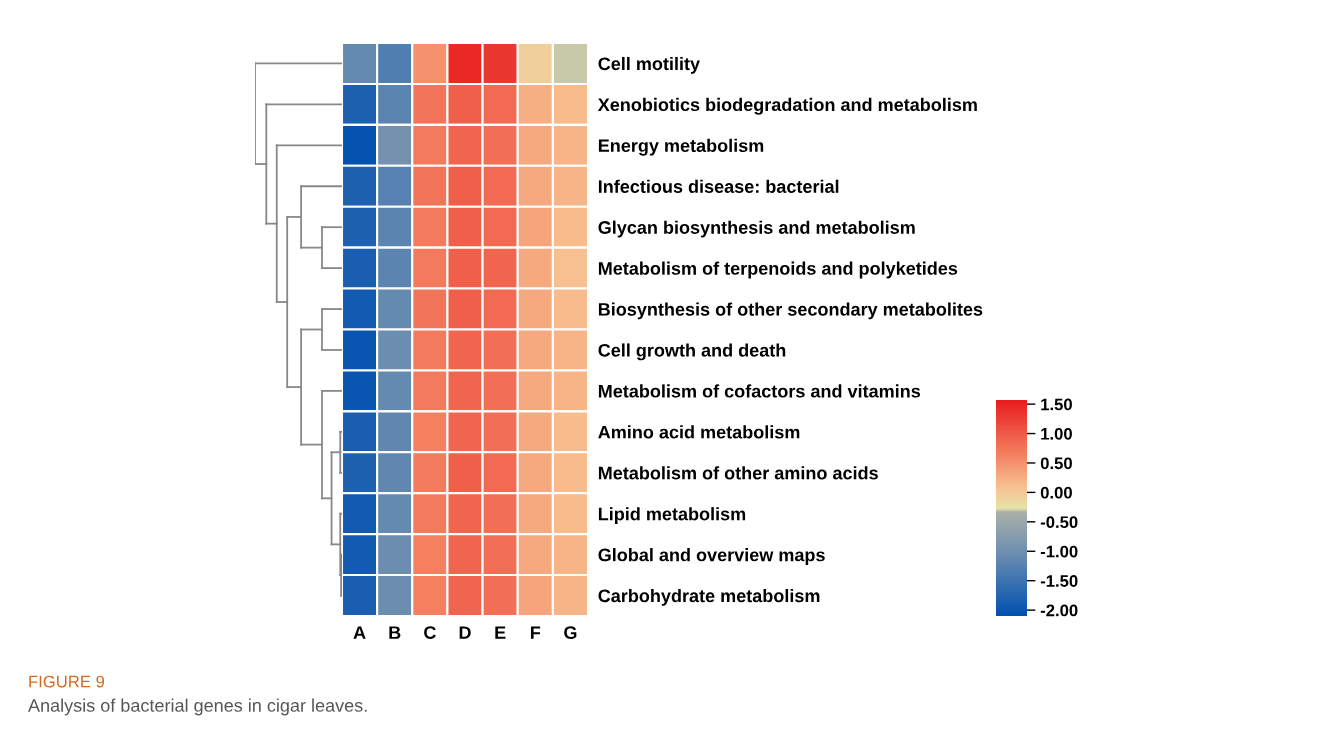  I want to click on y-tick-label: Glycan biosynthesis and metabolism, so click(756, 229).